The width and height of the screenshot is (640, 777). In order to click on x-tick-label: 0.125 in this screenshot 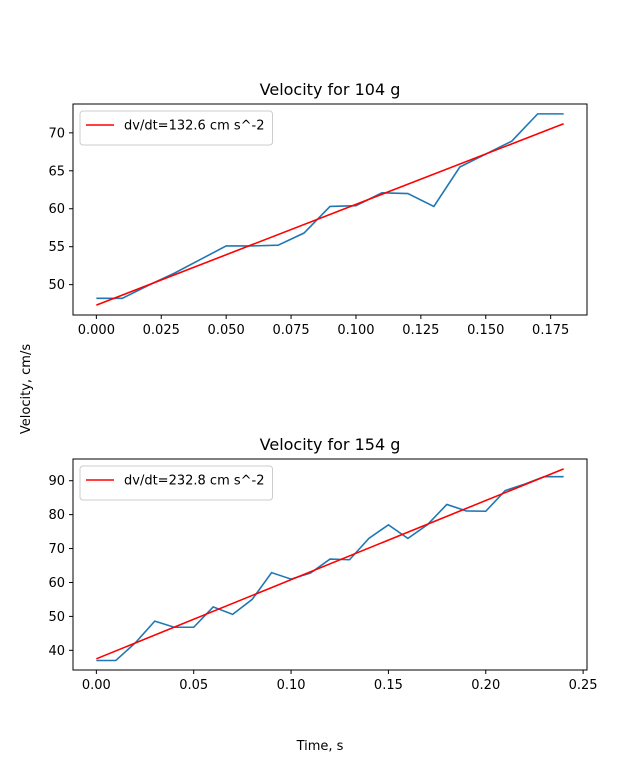, I will do `click(420, 330)`.